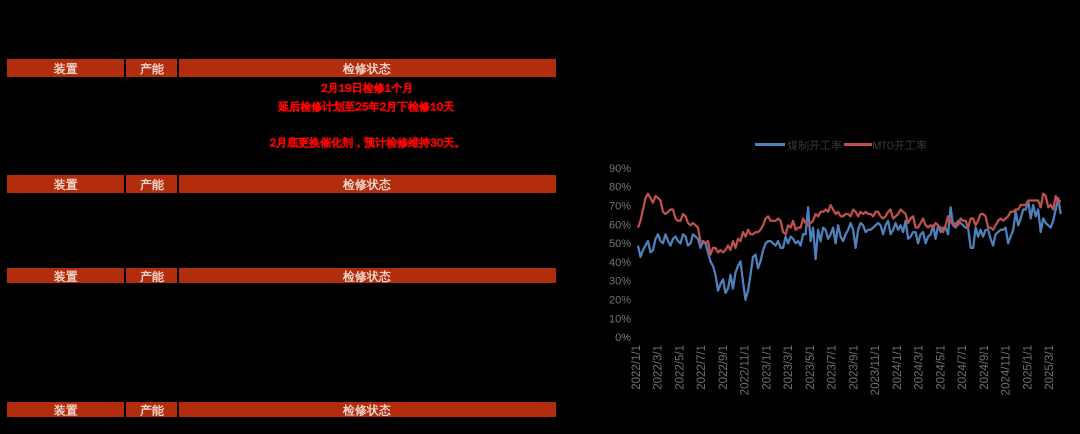 This screenshot has height=434, width=1080. What do you see at coordinates (833, 367) in the screenshot?
I see `svg-text: 2023/7/1` at bounding box center [833, 367].